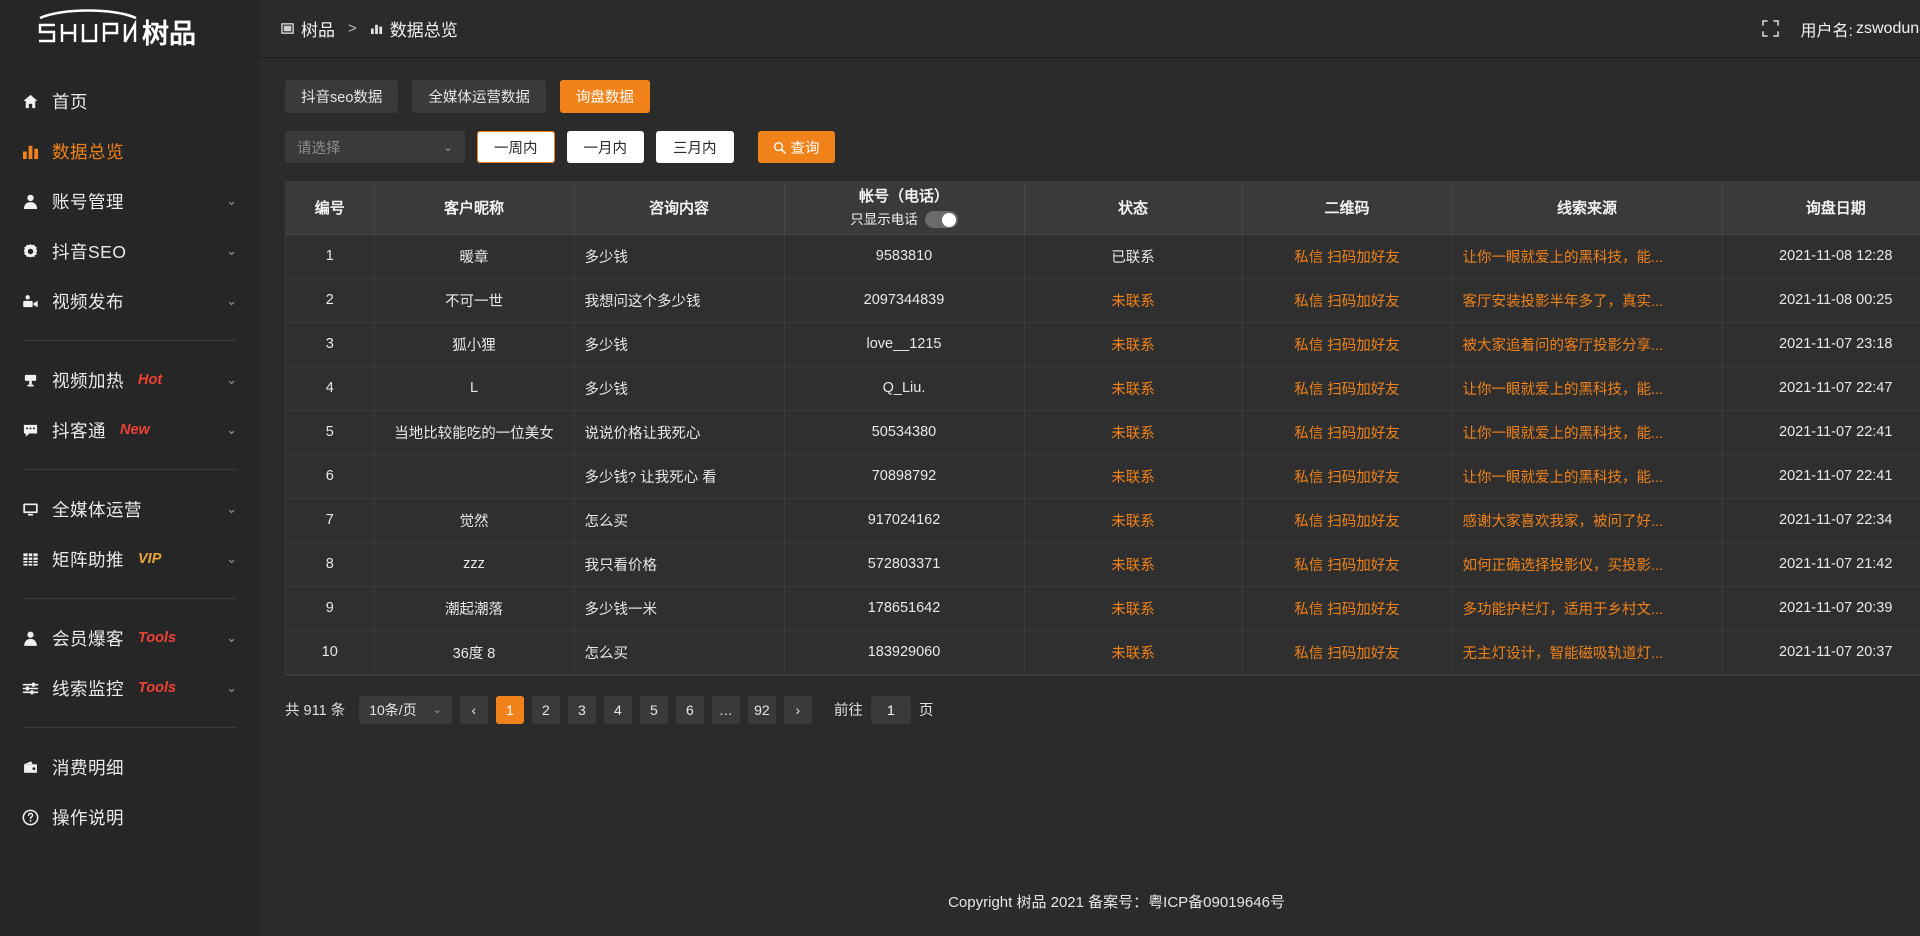  Describe the element at coordinates (1103, 208) in the screenshot. I see `table-head: 编号 客户昵称 咨询内容 帐号（电话） 只显示电话 状态` at that location.